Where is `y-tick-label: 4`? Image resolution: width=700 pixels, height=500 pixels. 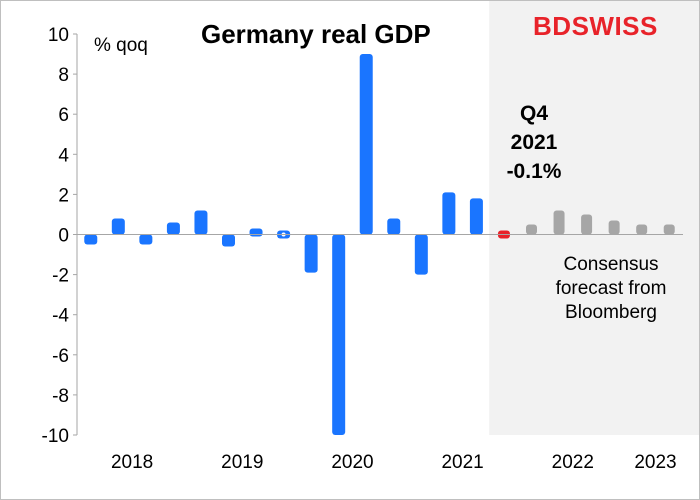
y-tick-label: 4 is located at coordinates (63, 155).